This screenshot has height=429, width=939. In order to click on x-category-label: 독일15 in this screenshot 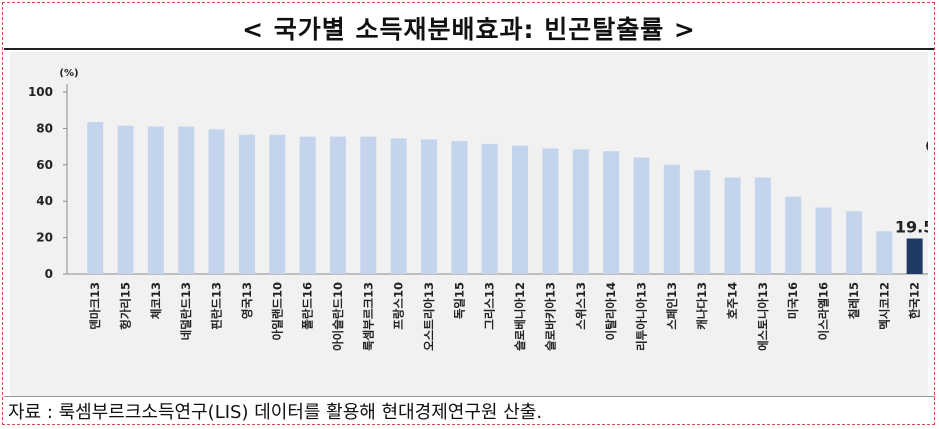, I will do `click(459, 300)`.